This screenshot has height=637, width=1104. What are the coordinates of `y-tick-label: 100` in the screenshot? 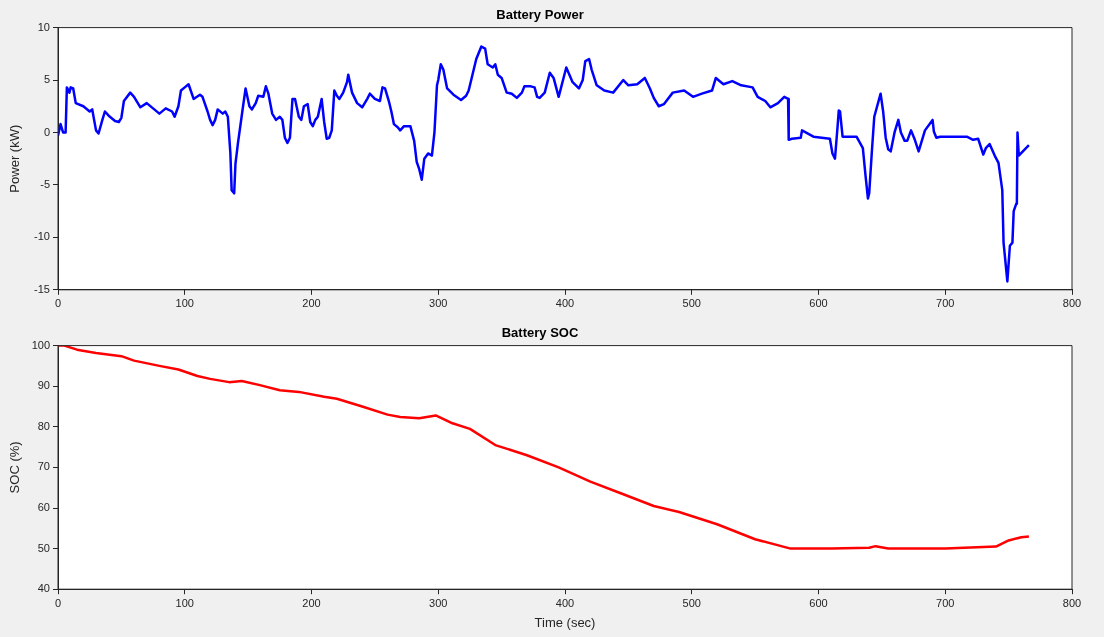 It's located at (40, 344).